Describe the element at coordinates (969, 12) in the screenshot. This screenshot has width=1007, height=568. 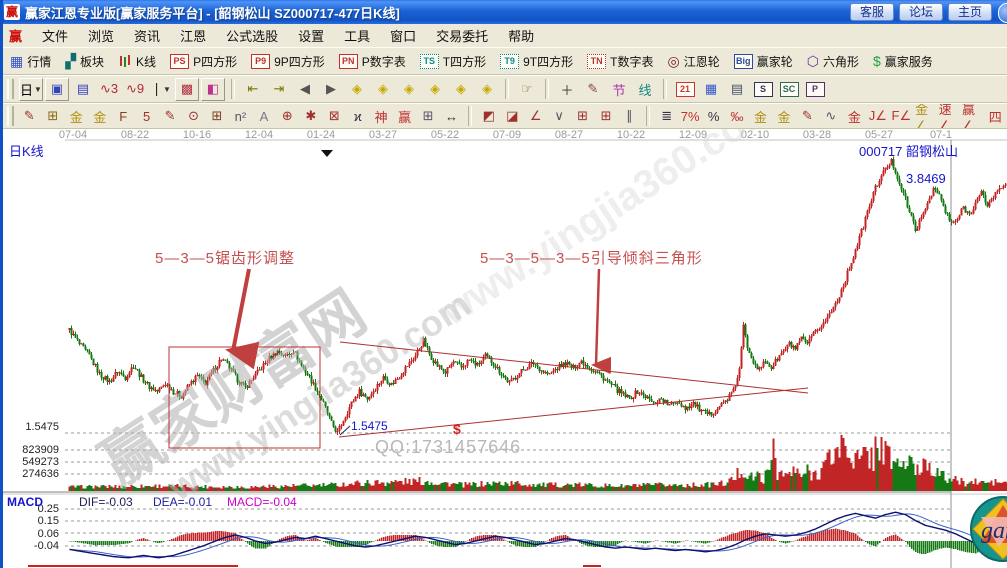
I see `titlebar-button-2: 主页` at that location.